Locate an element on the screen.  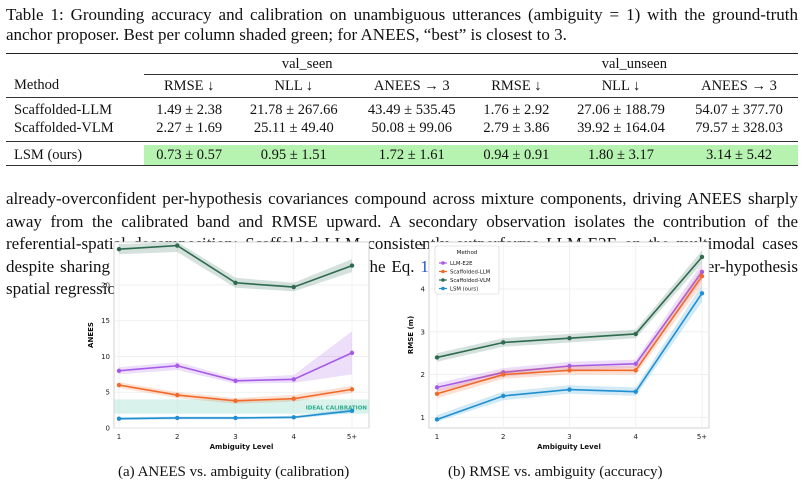
col-header: ANEES → 3 is located at coordinates (738, 86).